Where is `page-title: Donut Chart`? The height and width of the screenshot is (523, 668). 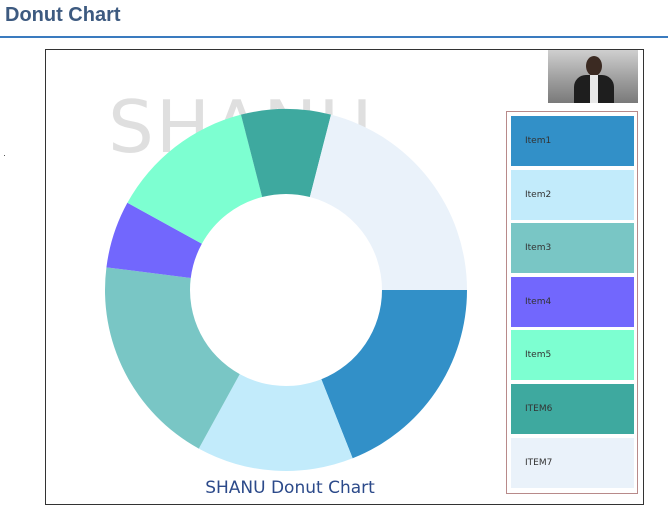
page-title: Donut Chart is located at coordinates (63, 15).